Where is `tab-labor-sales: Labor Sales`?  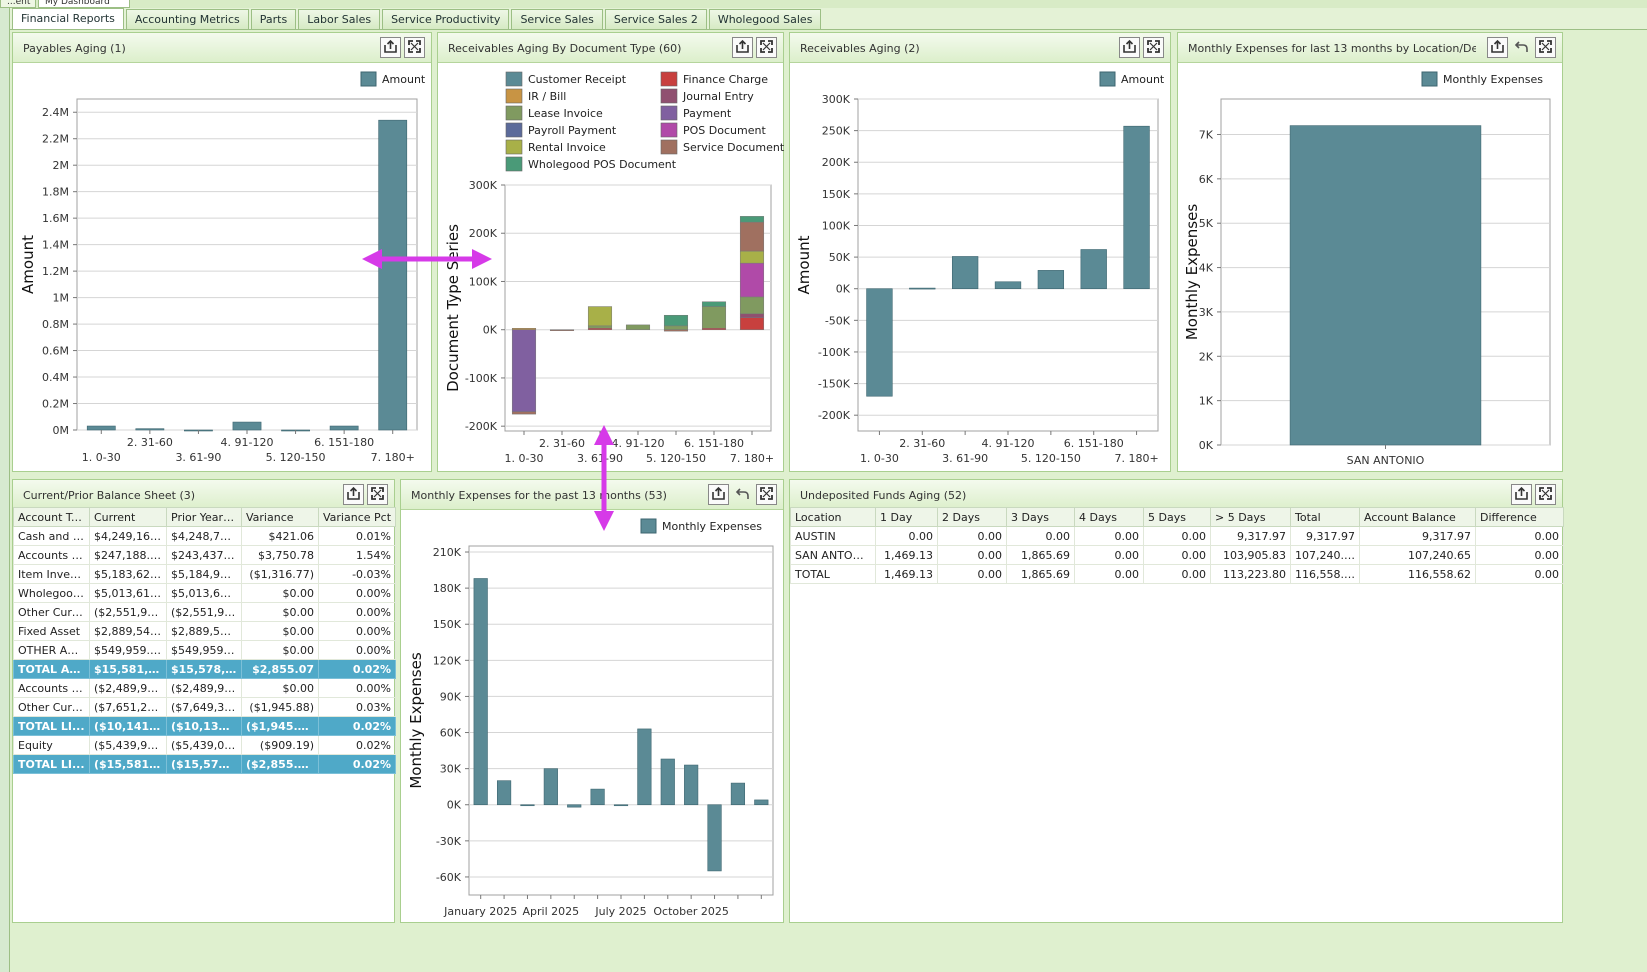
tab-labor-sales: Labor Sales is located at coordinates (339, 19).